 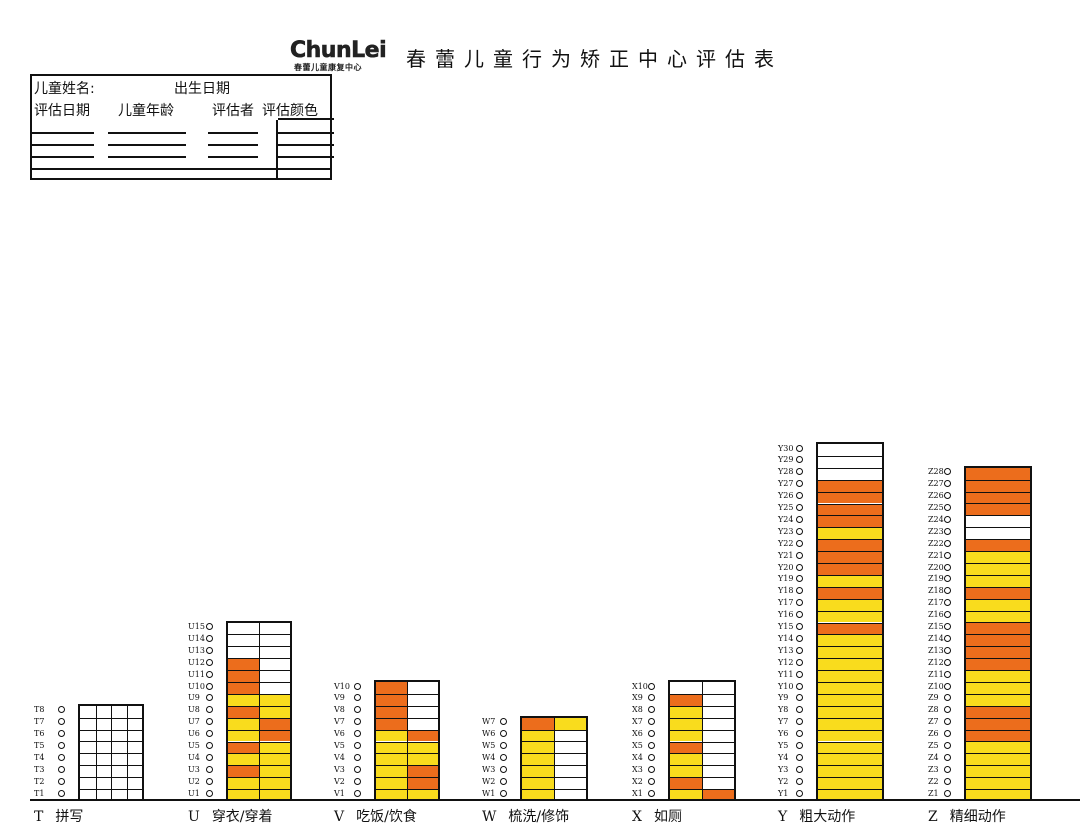 What do you see at coordinates (799, 519) in the screenshot?
I see `item-checkbox-y24` at bounding box center [799, 519].